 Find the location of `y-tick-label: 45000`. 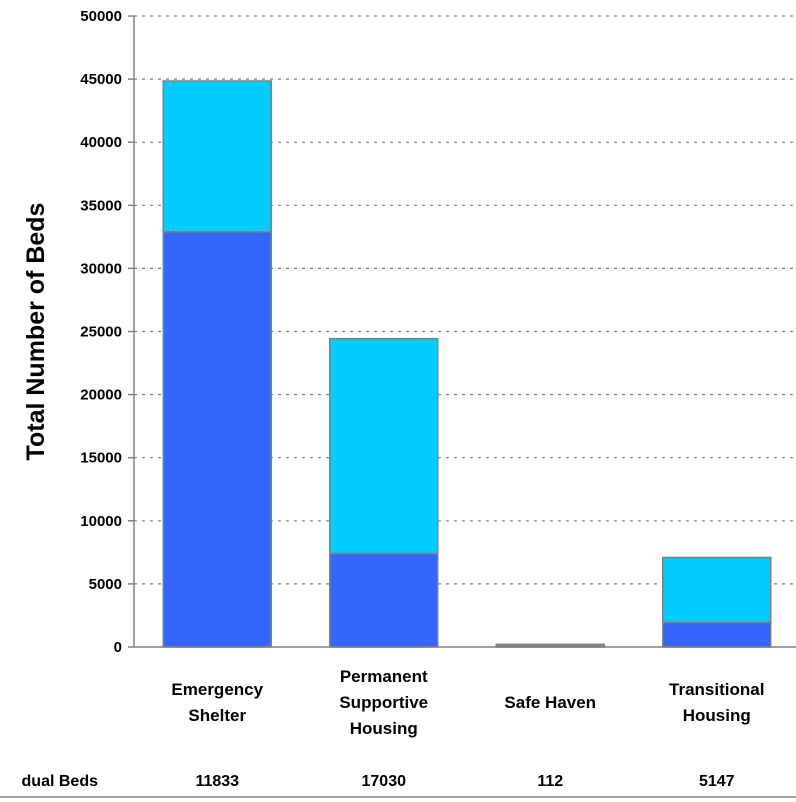

y-tick-label: 45000 is located at coordinates (101, 79).